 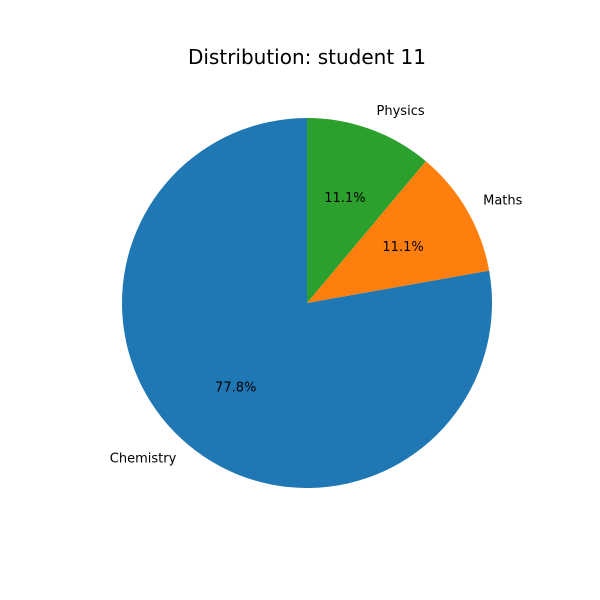 I want to click on pct-label-maths: 11.1%, so click(x=402, y=247).